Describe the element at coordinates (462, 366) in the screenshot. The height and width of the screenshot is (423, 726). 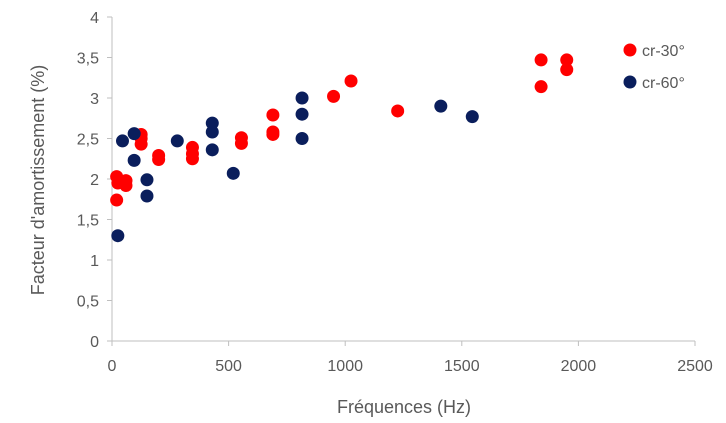
I see `x-tick-label: 1500` at that location.